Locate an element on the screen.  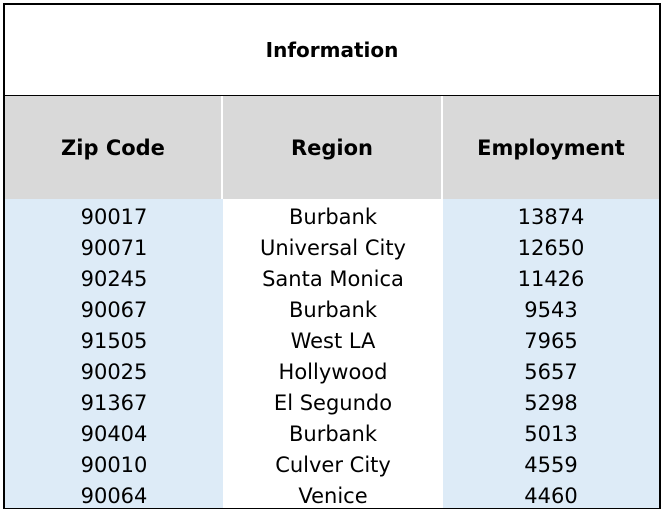
region-cell: Hollywood is located at coordinates (333, 372).